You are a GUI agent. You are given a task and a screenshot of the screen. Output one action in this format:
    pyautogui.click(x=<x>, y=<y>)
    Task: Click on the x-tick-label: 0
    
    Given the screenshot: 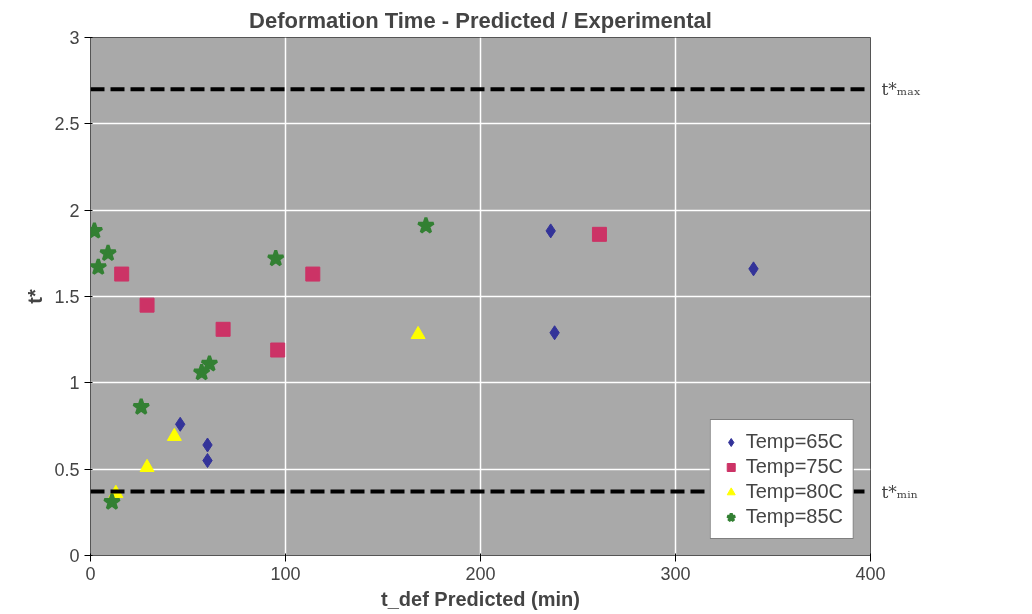 What is the action you would take?
    pyautogui.click(x=90, y=573)
    